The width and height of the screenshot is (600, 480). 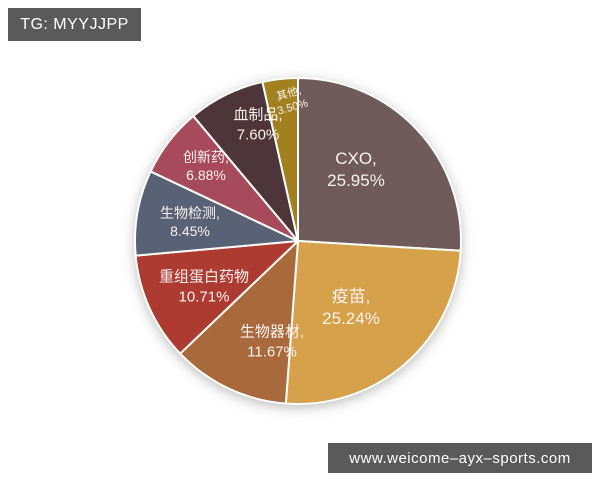 I want to click on pie-slice-cxo, so click(x=379, y=164).